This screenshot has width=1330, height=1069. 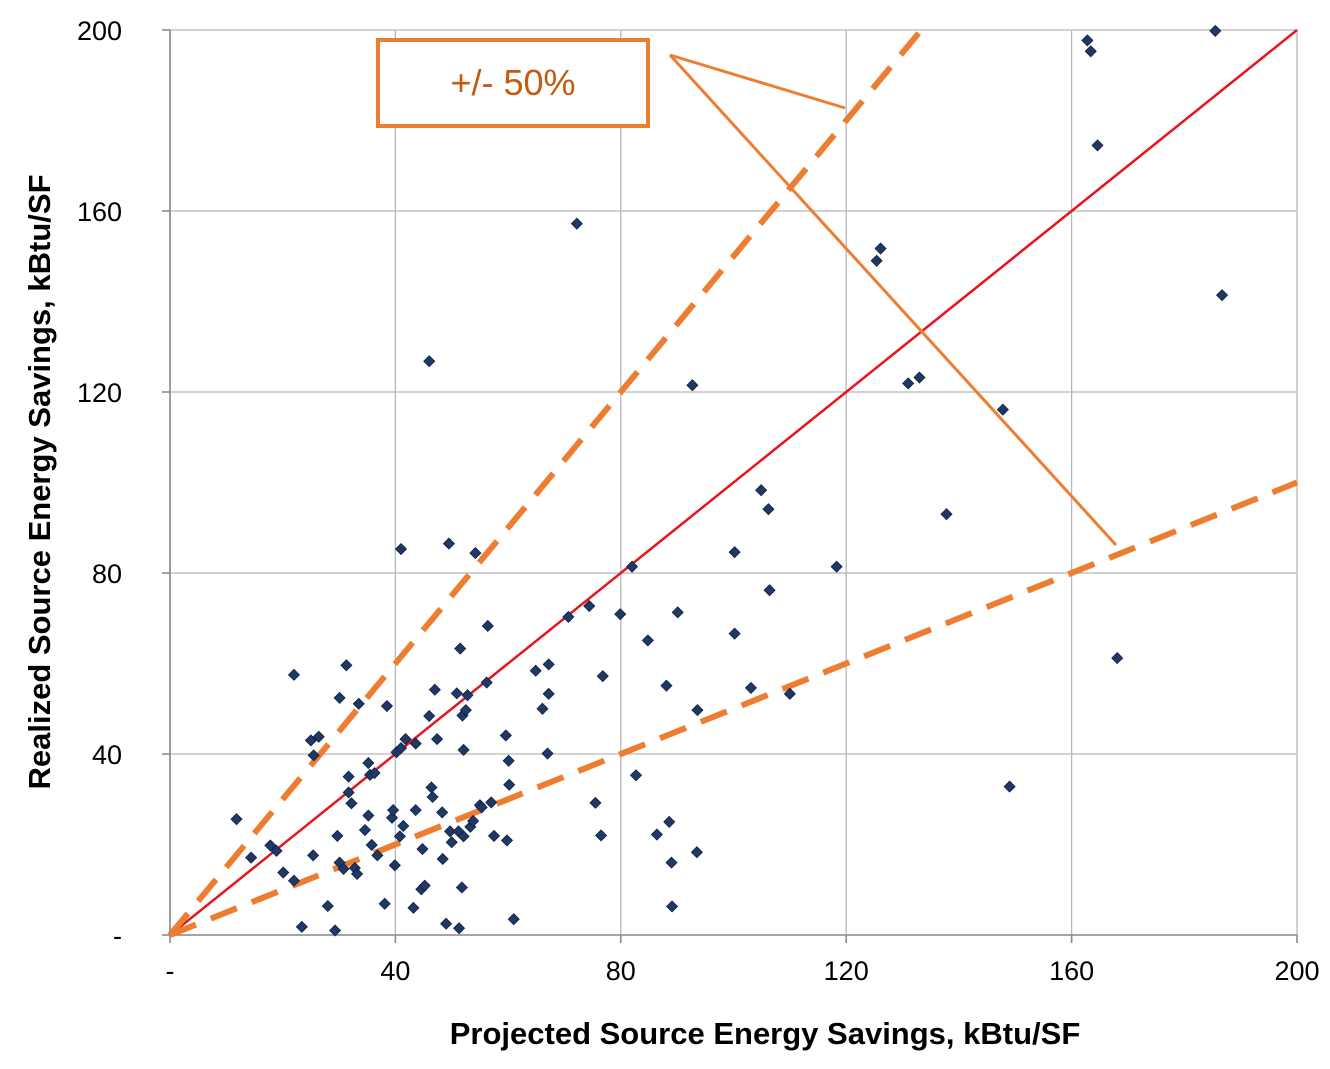 I want to click on y-tick-label: 200, so click(x=99, y=31).